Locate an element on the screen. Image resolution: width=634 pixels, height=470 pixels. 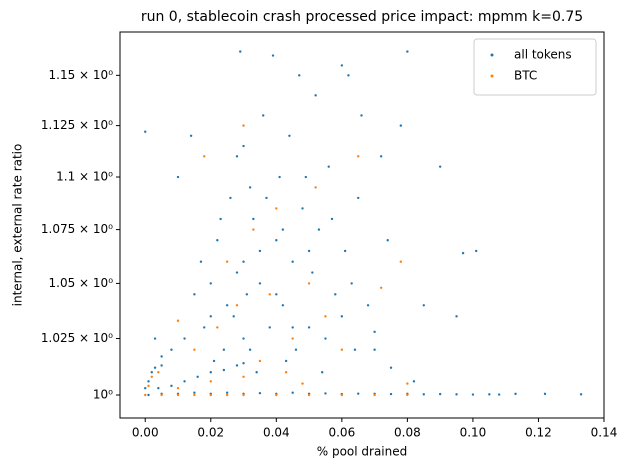
x-tick-label: 0.02 is located at coordinates (210, 433).